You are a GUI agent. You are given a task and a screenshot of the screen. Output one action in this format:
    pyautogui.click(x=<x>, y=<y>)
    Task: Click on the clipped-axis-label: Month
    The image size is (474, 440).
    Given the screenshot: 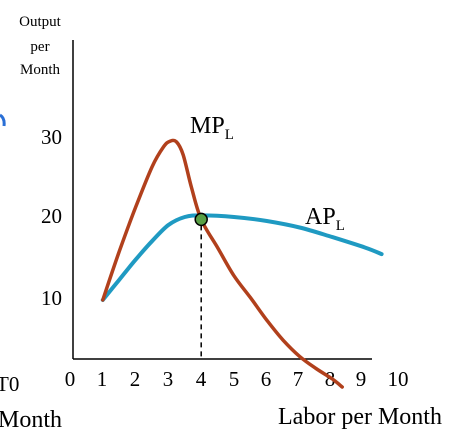 What is the action you would take?
    pyautogui.click(x=31, y=420)
    